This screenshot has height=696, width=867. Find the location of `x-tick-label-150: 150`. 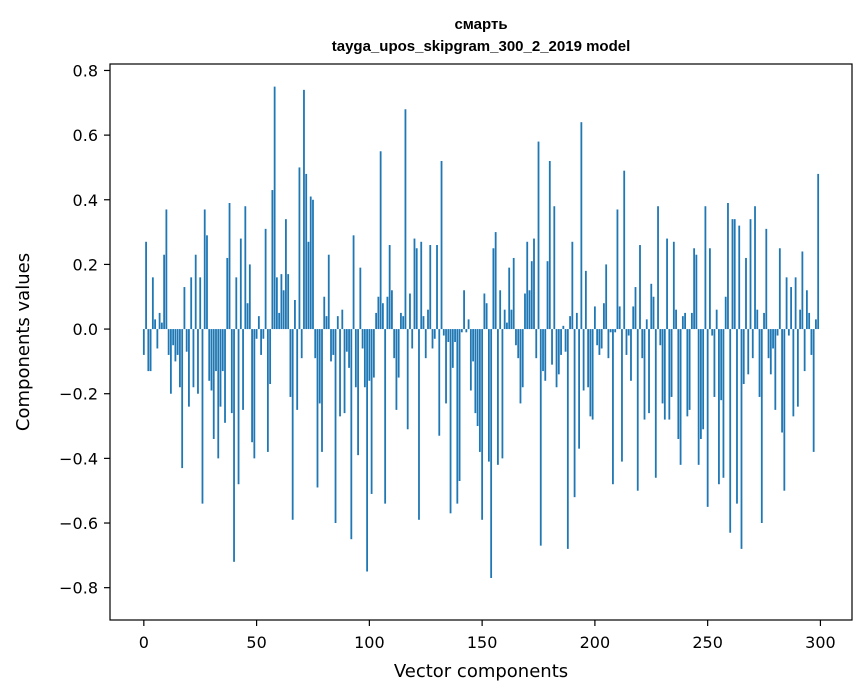

x-tick-label-150: 150 is located at coordinates (482, 642).